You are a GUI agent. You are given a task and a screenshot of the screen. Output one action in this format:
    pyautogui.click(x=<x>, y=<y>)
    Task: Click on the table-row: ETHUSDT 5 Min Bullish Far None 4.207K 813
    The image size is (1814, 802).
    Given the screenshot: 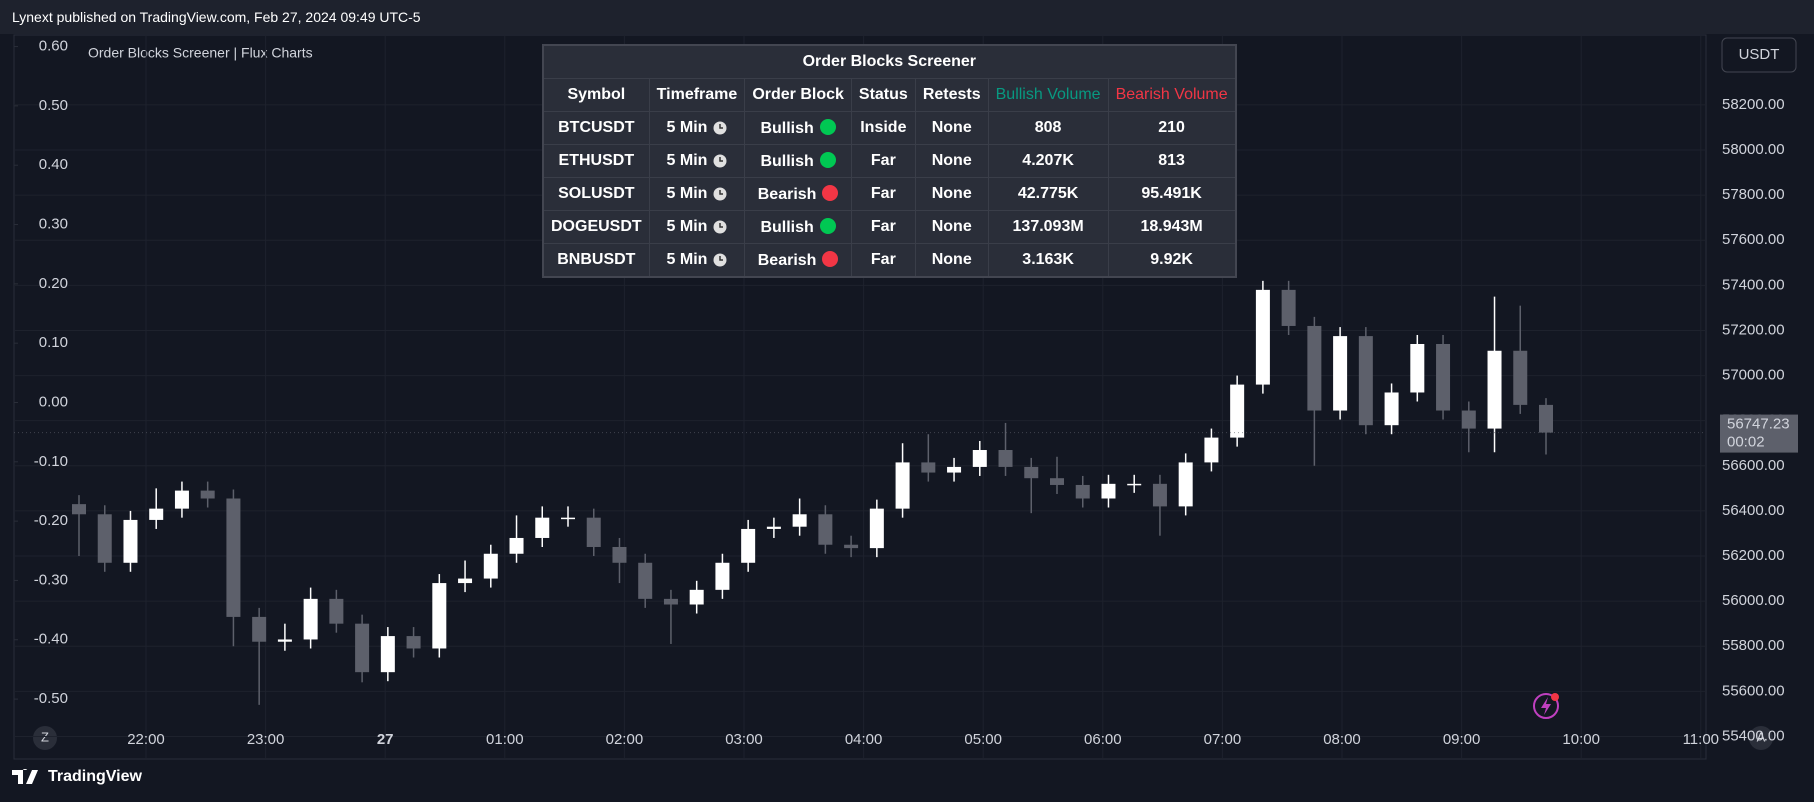 What is the action you would take?
    pyautogui.click(x=889, y=161)
    